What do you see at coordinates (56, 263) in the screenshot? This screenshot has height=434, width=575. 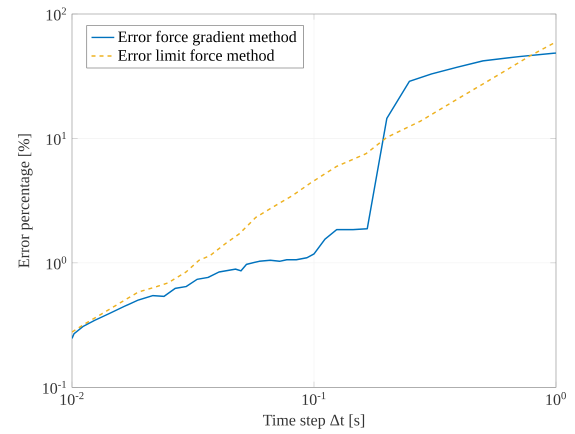 I see `y-tick-label: 10$^{0}$` at bounding box center [56, 263].